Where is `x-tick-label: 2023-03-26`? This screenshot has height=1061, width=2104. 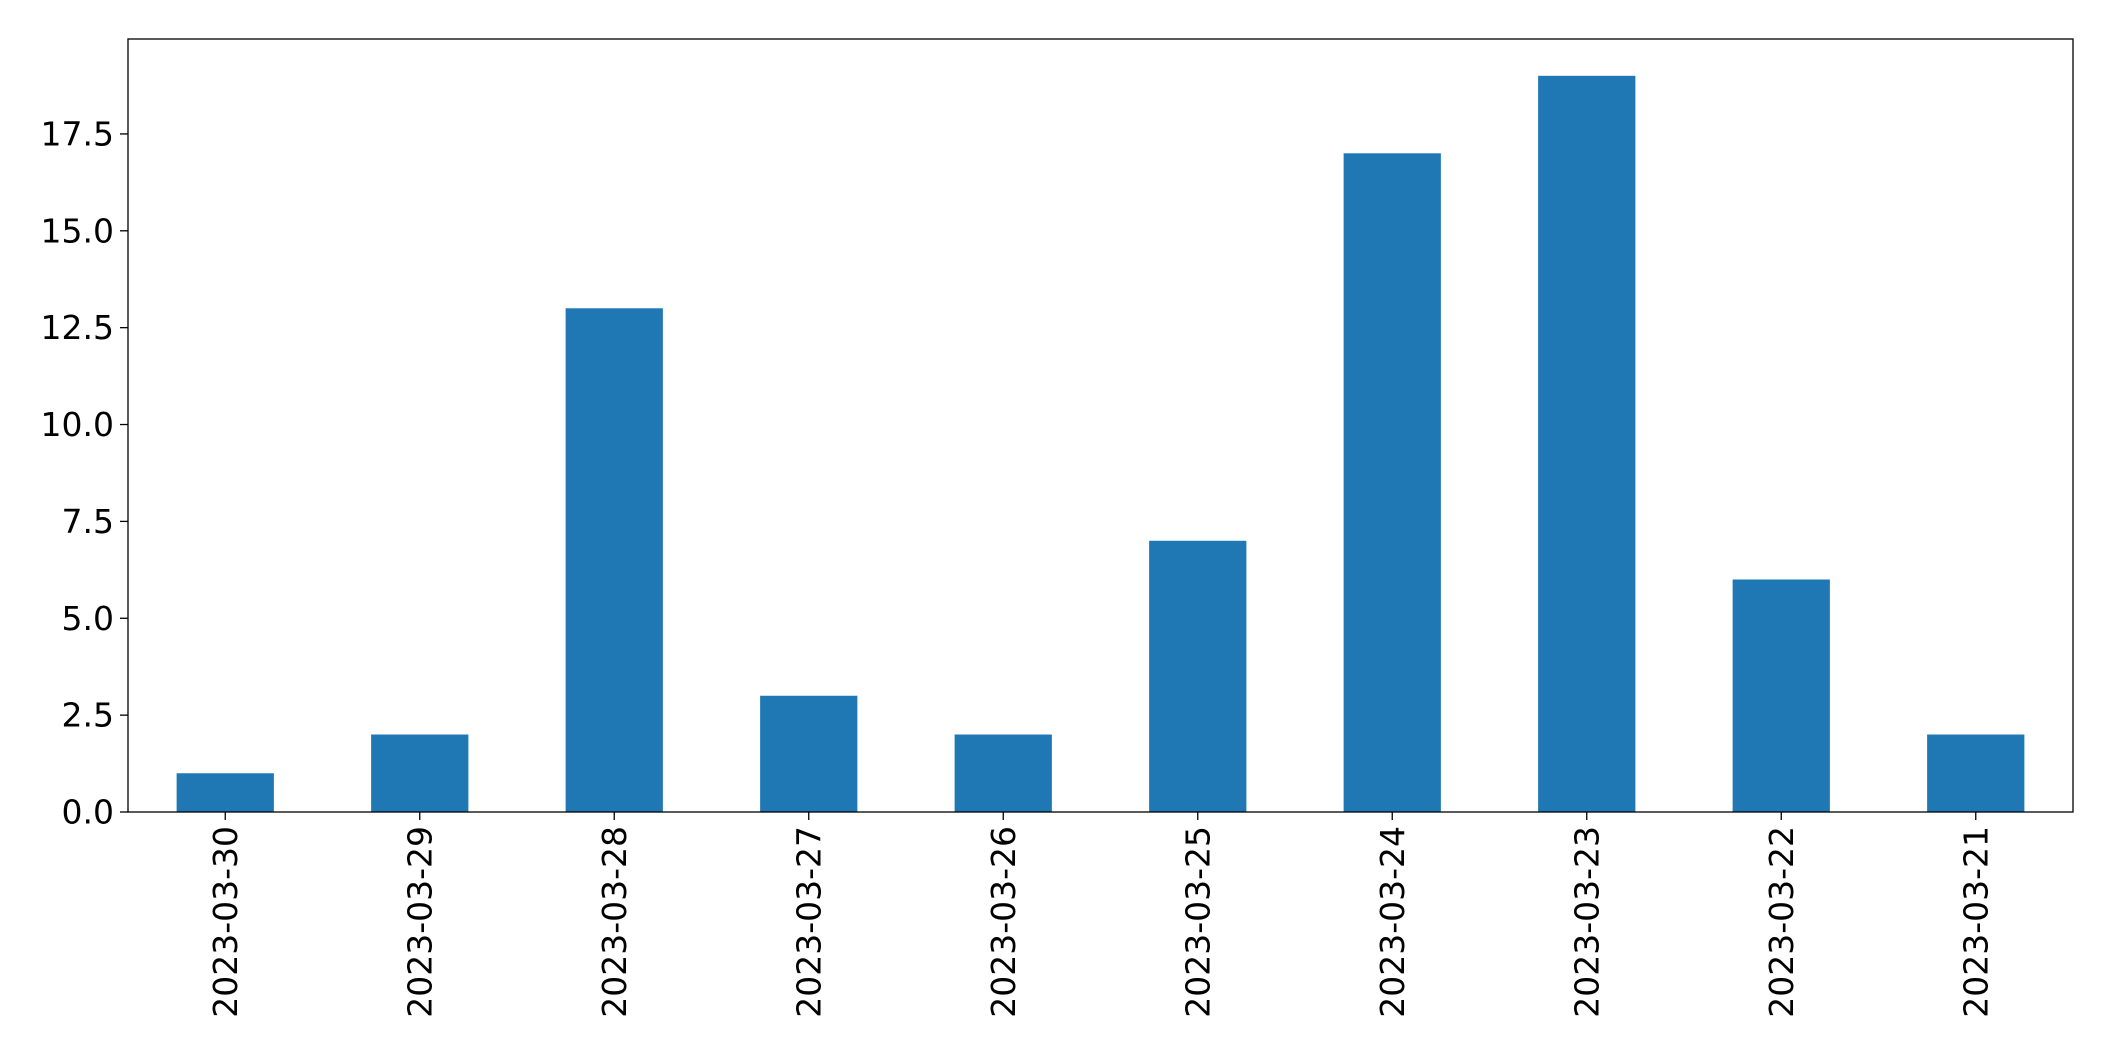
x-tick-label: 2023-03-26 is located at coordinates (1003, 922).